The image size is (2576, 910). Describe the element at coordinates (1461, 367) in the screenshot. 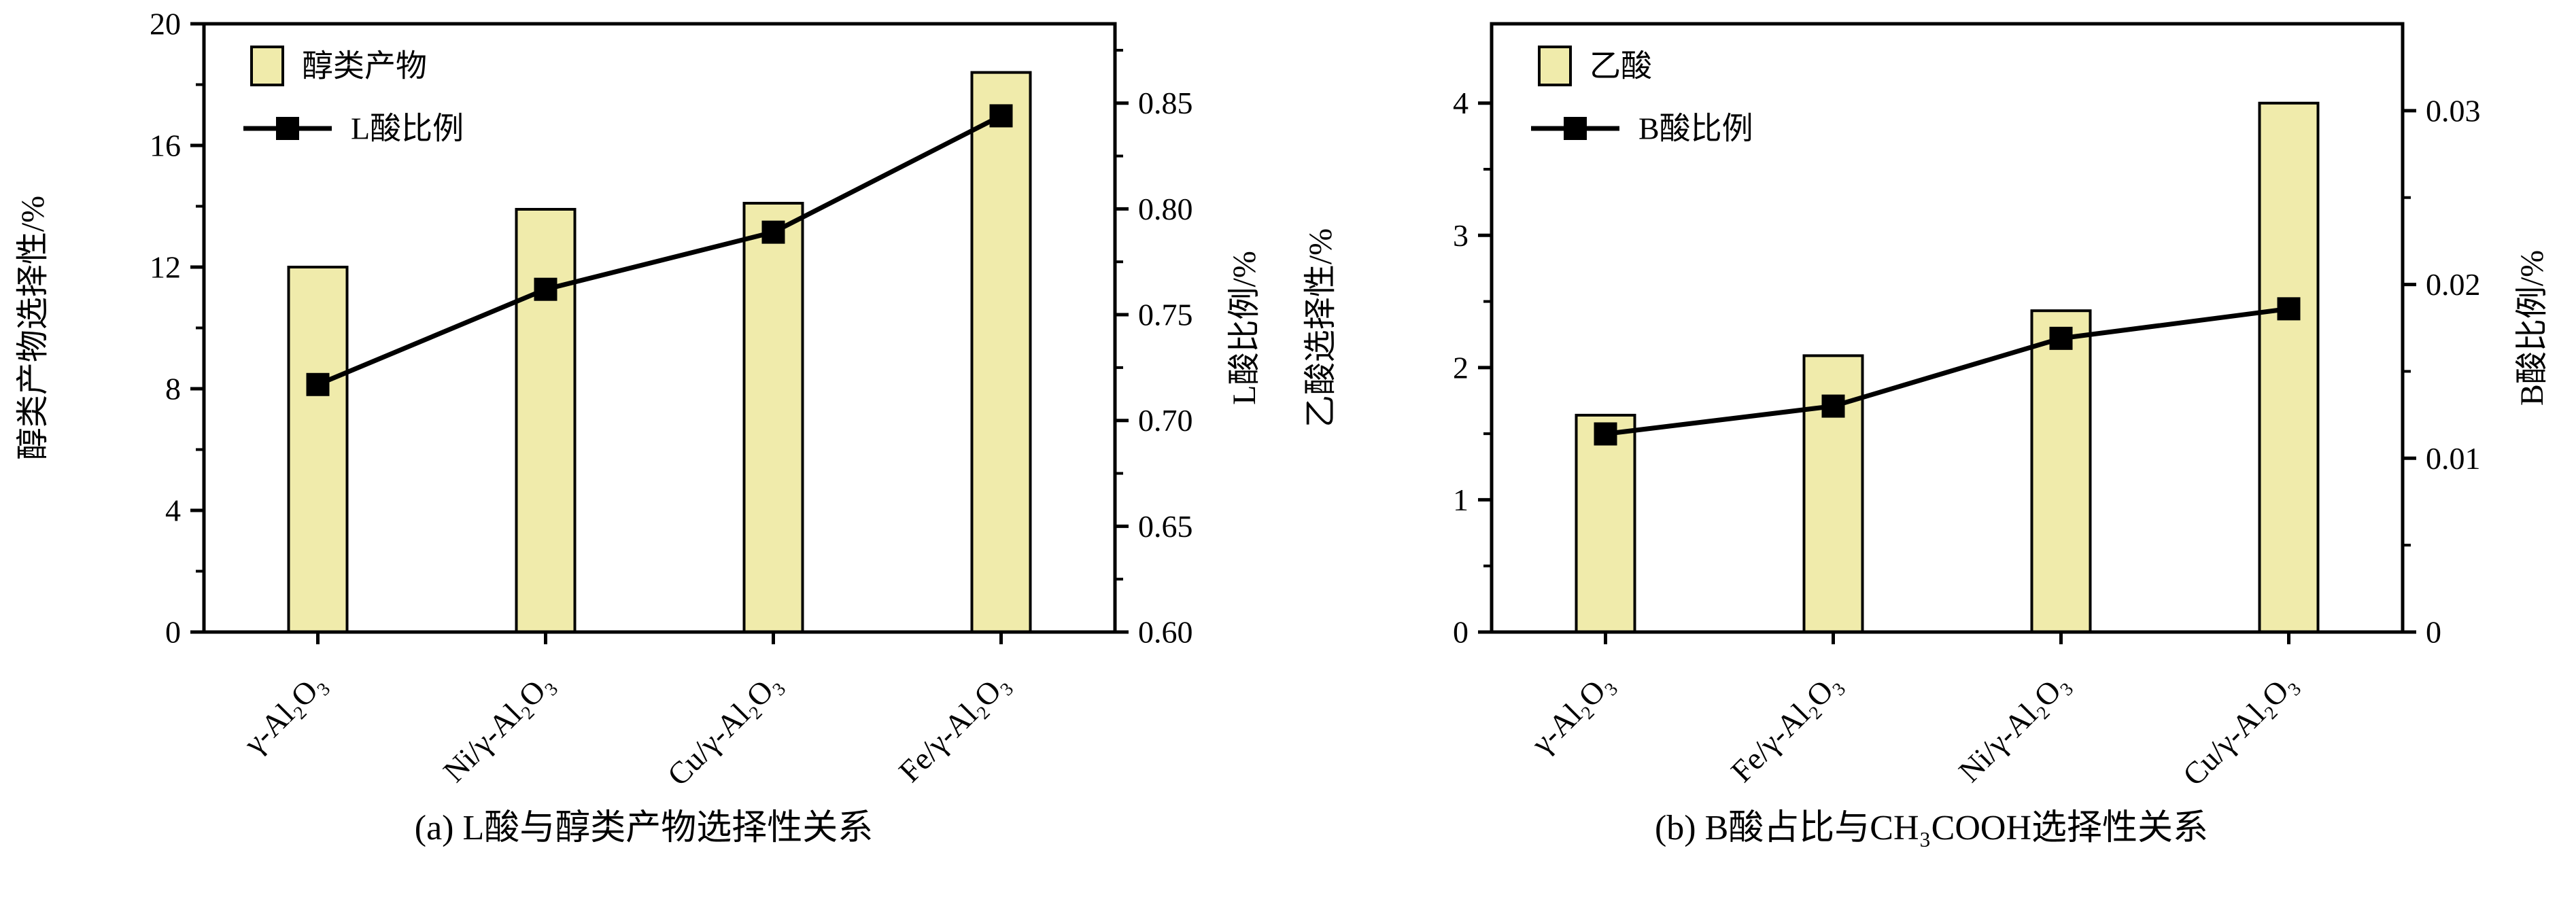

I see `left-tick-label: 2` at that location.